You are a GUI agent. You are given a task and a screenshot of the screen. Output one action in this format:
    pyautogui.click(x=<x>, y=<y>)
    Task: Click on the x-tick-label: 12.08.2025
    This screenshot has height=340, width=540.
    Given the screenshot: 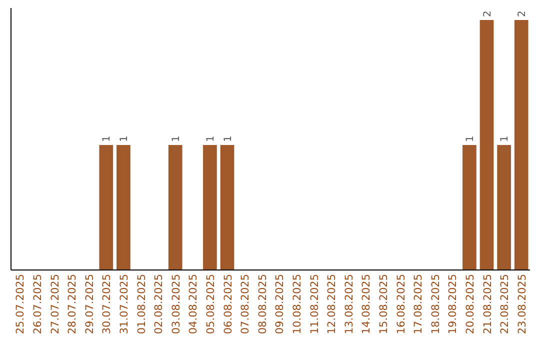 What is the action you would take?
    pyautogui.click(x=332, y=304)
    